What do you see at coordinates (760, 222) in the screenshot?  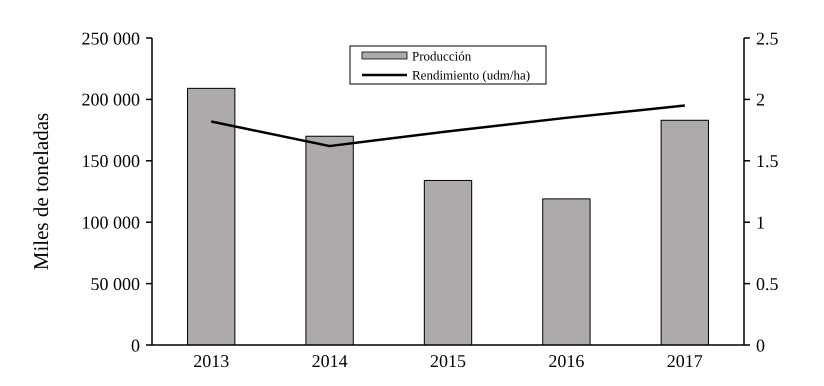 I see `y2-tick-label: 1` at bounding box center [760, 222].